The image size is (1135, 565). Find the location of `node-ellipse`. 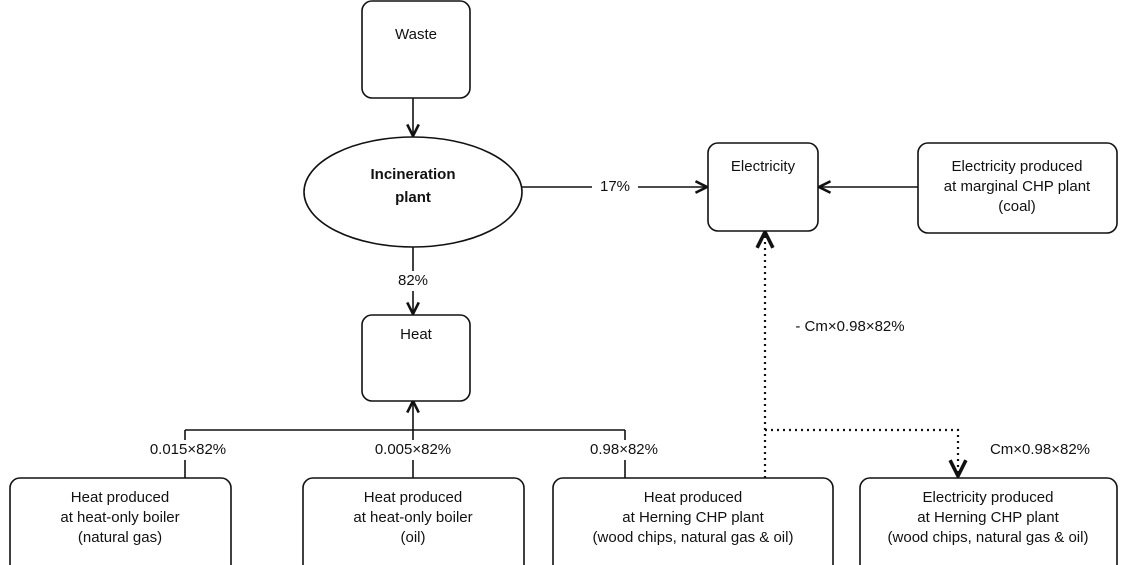

node-ellipse is located at coordinates (413, 192).